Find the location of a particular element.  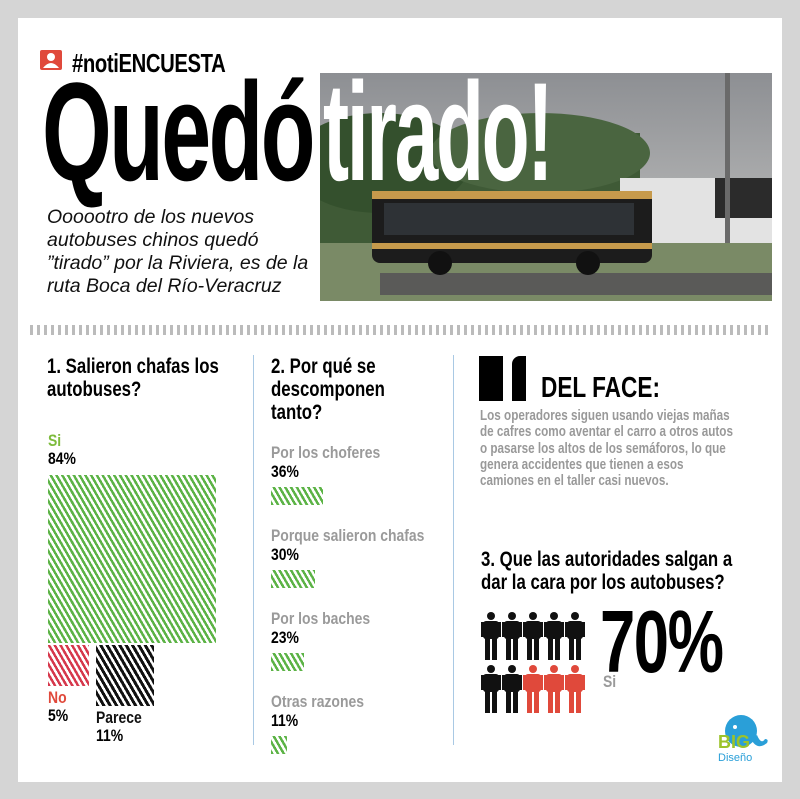

q2-category-label: Otras razones is located at coordinates (317, 701).